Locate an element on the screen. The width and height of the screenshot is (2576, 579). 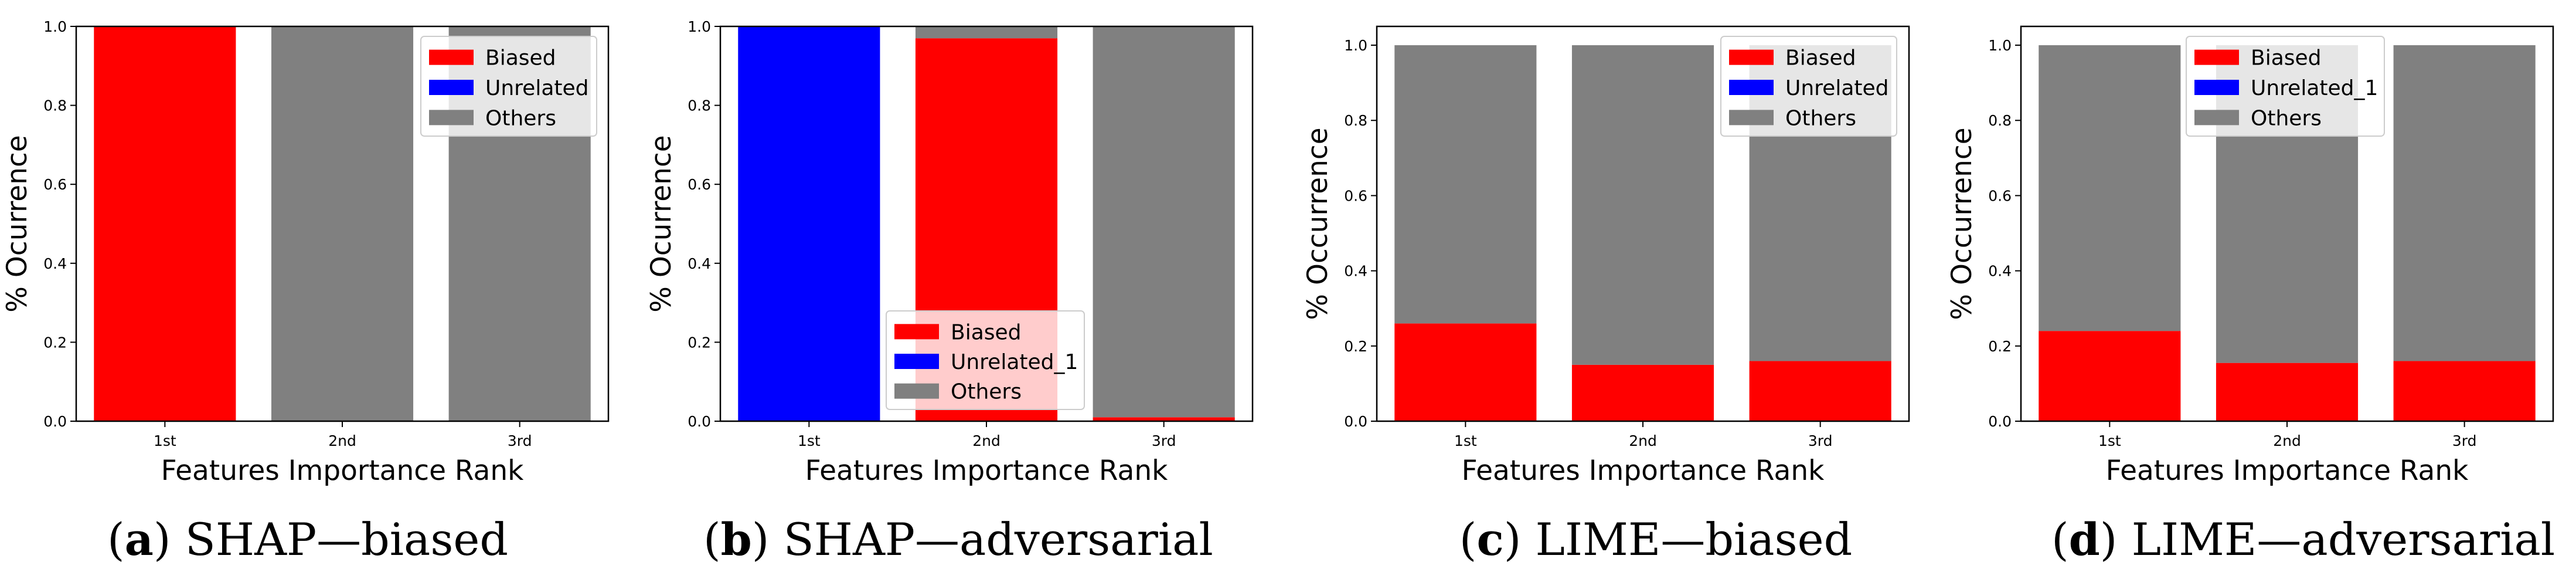
caption-letter: d is located at coordinates (2084, 539).